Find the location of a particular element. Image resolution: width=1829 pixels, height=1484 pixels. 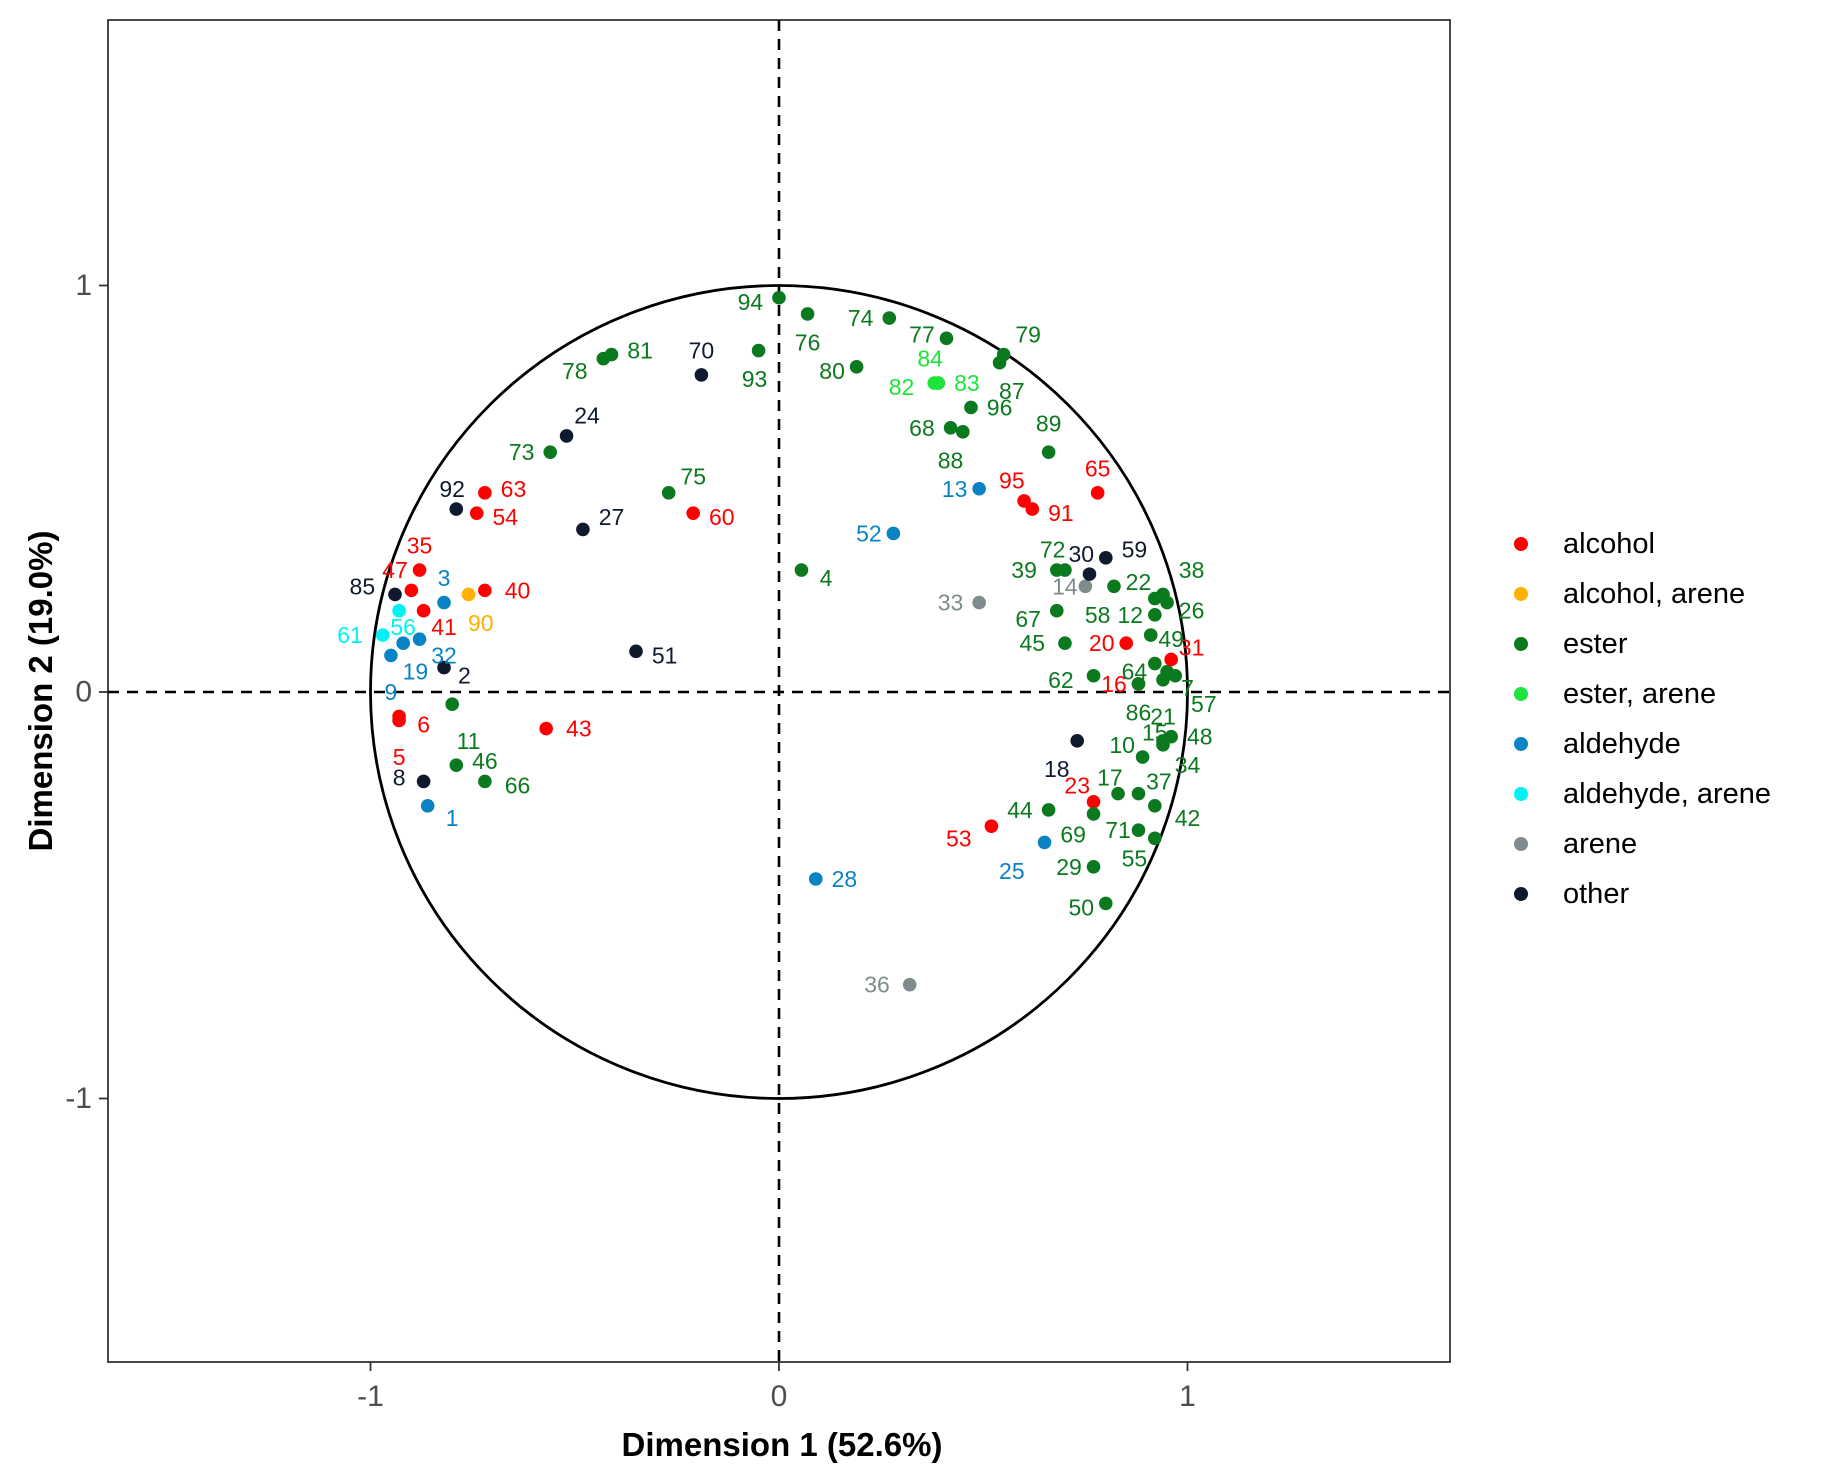

point-label-4: 4 is located at coordinates (826, 578).